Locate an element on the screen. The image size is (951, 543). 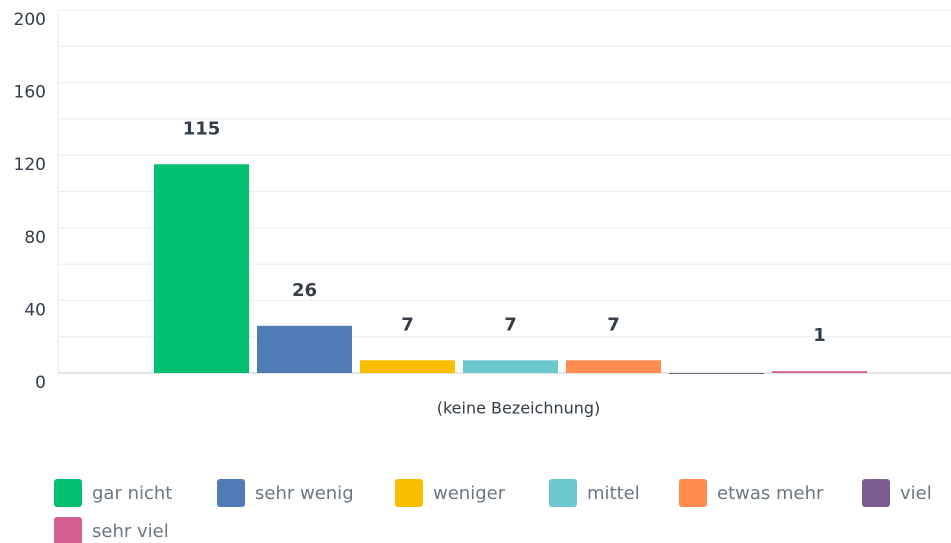
data-label: 26 is located at coordinates (304, 290).